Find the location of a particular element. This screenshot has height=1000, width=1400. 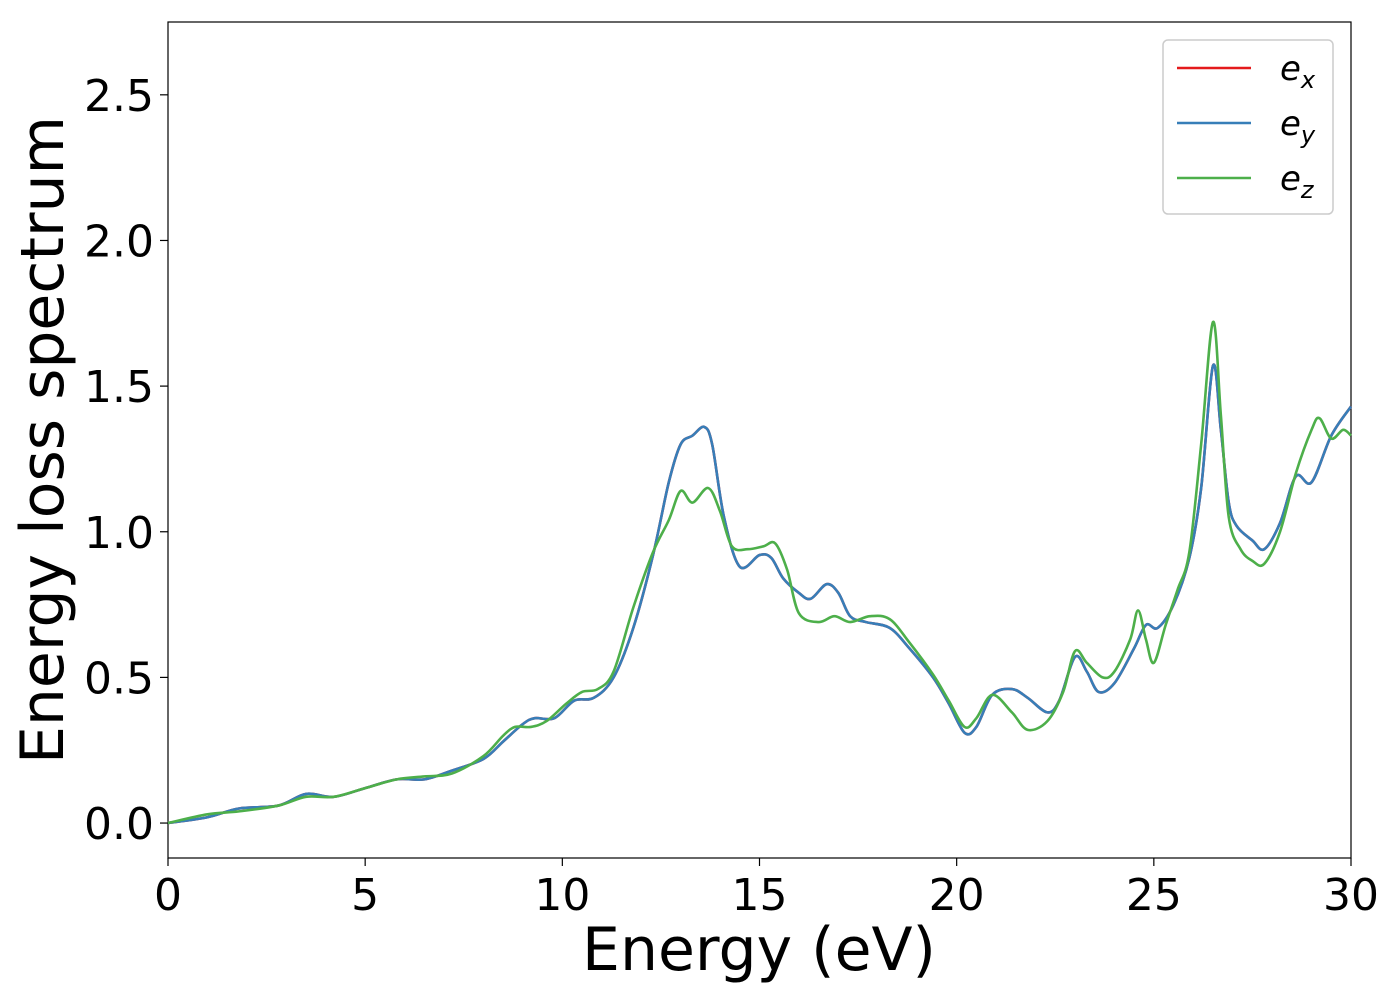

x-tick-label: 25 is located at coordinates (1154, 895).